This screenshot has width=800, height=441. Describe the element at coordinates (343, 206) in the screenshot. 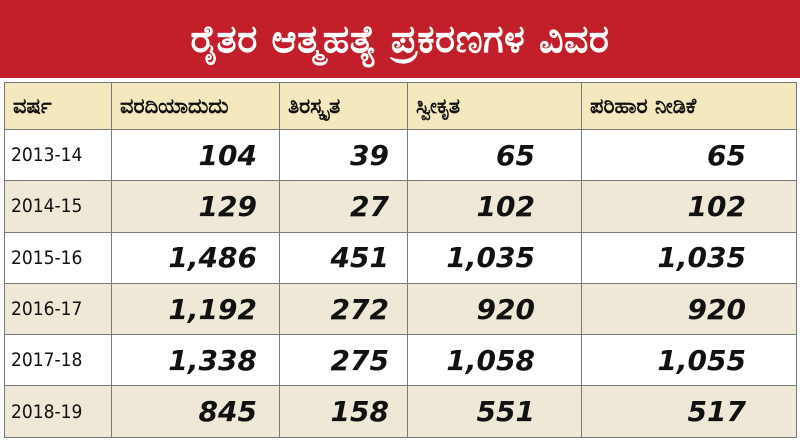

I see `rejected-cell: 27` at that location.